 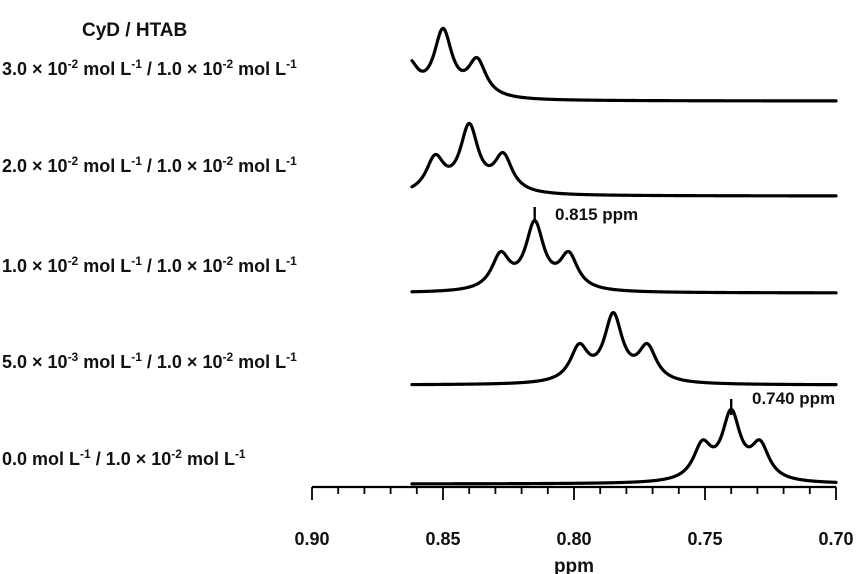 I want to click on concentration-label: 3.0 × 10-2 mol L-1 / 1.0 × 10-2 mol L-1, so click(x=149, y=68).